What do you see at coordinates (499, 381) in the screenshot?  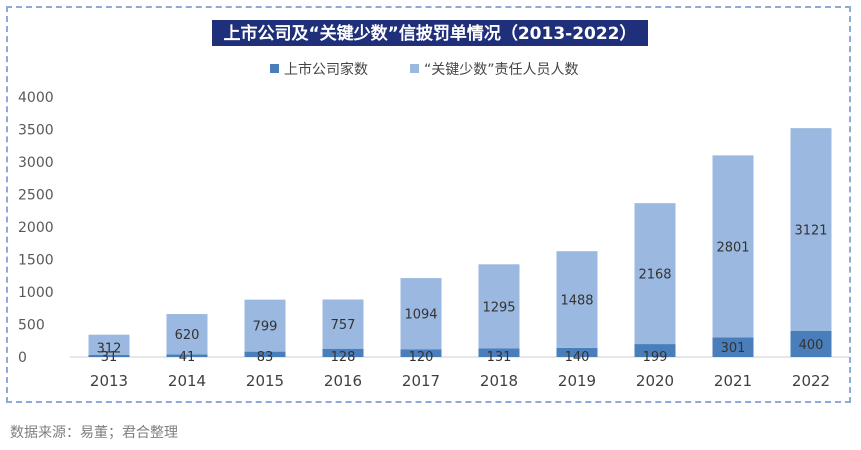 I see `x-tick-label: 2018` at bounding box center [499, 381].